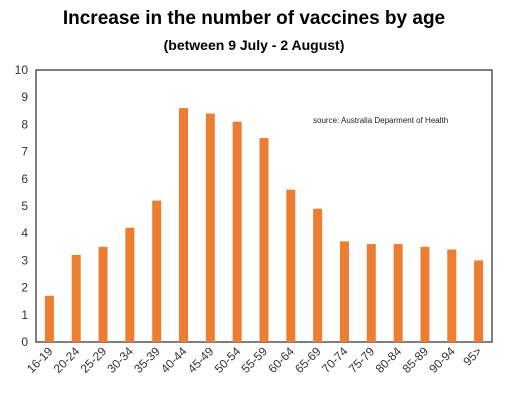 The height and width of the screenshot is (404, 508). I want to click on x-tick-label: 70-74, so click(335, 360).